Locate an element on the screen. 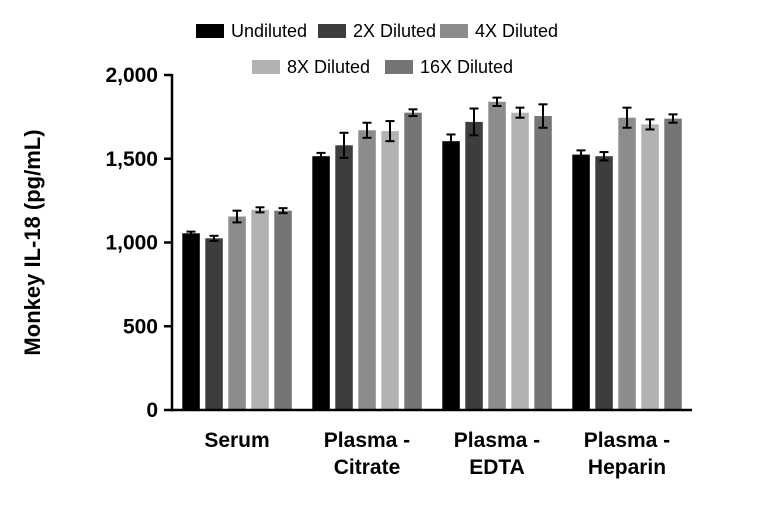 The height and width of the screenshot is (526, 768). bar-8x-diluted-group3 is located at coordinates (650, 267).